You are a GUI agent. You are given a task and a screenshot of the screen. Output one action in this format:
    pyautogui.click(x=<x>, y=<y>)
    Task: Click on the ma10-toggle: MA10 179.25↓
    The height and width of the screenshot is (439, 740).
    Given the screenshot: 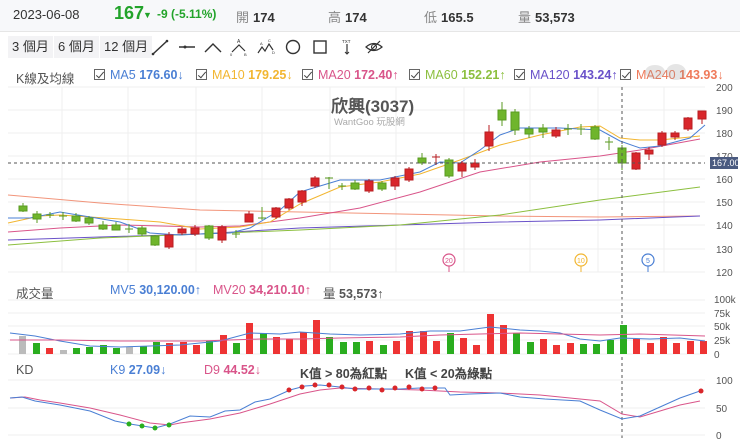 What is the action you would take?
    pyautogui.click(x=244, y=75)
    